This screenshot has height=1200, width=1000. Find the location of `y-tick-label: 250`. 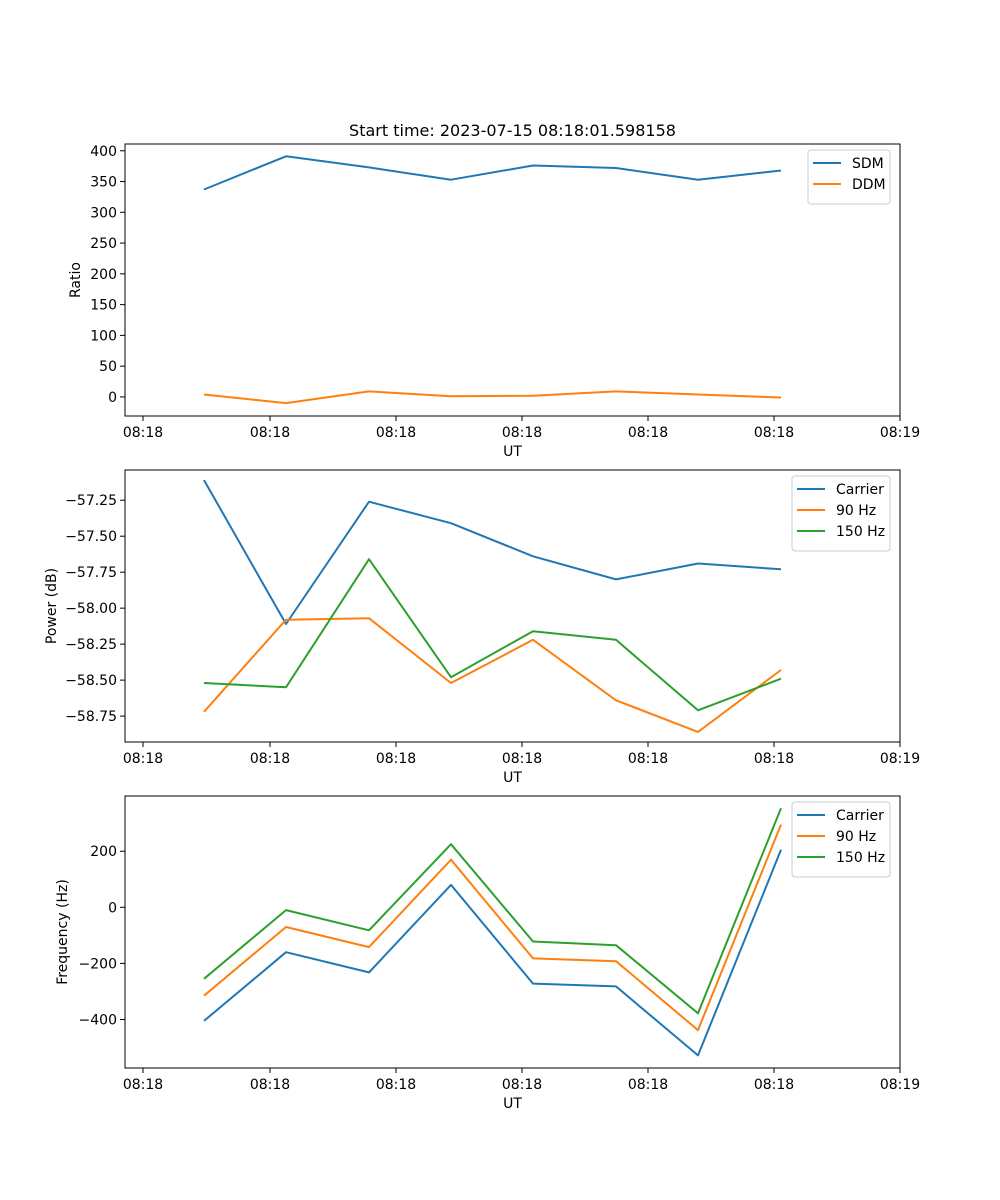

y-tick-label: 250 is located at coordinates (103, 244).